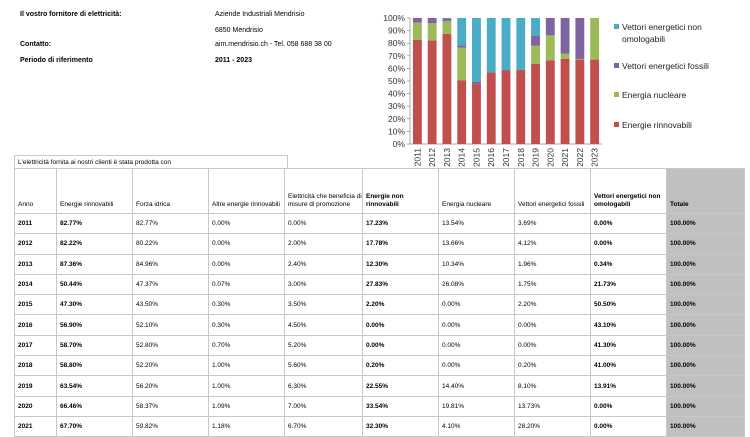 This screenshot has width=750, height=437. Describe the element at coordinates (477, 284) in the screenshot. I see `table-cell: 26.08%` at that location.